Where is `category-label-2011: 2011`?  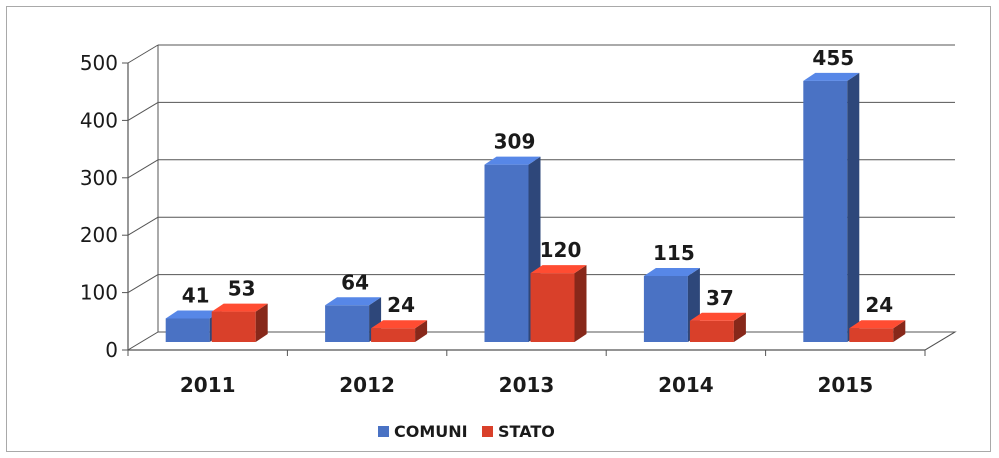
category-label-2011: 2011 is located at coordinates (208, 385).